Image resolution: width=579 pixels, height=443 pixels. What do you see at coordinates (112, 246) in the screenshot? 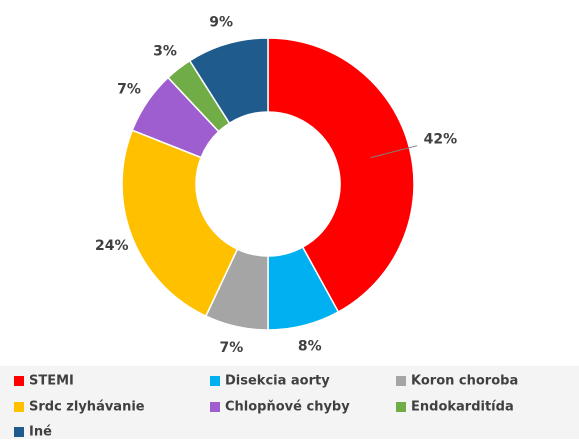
I see `data-label: 24%` at bounding box center [112, 246].